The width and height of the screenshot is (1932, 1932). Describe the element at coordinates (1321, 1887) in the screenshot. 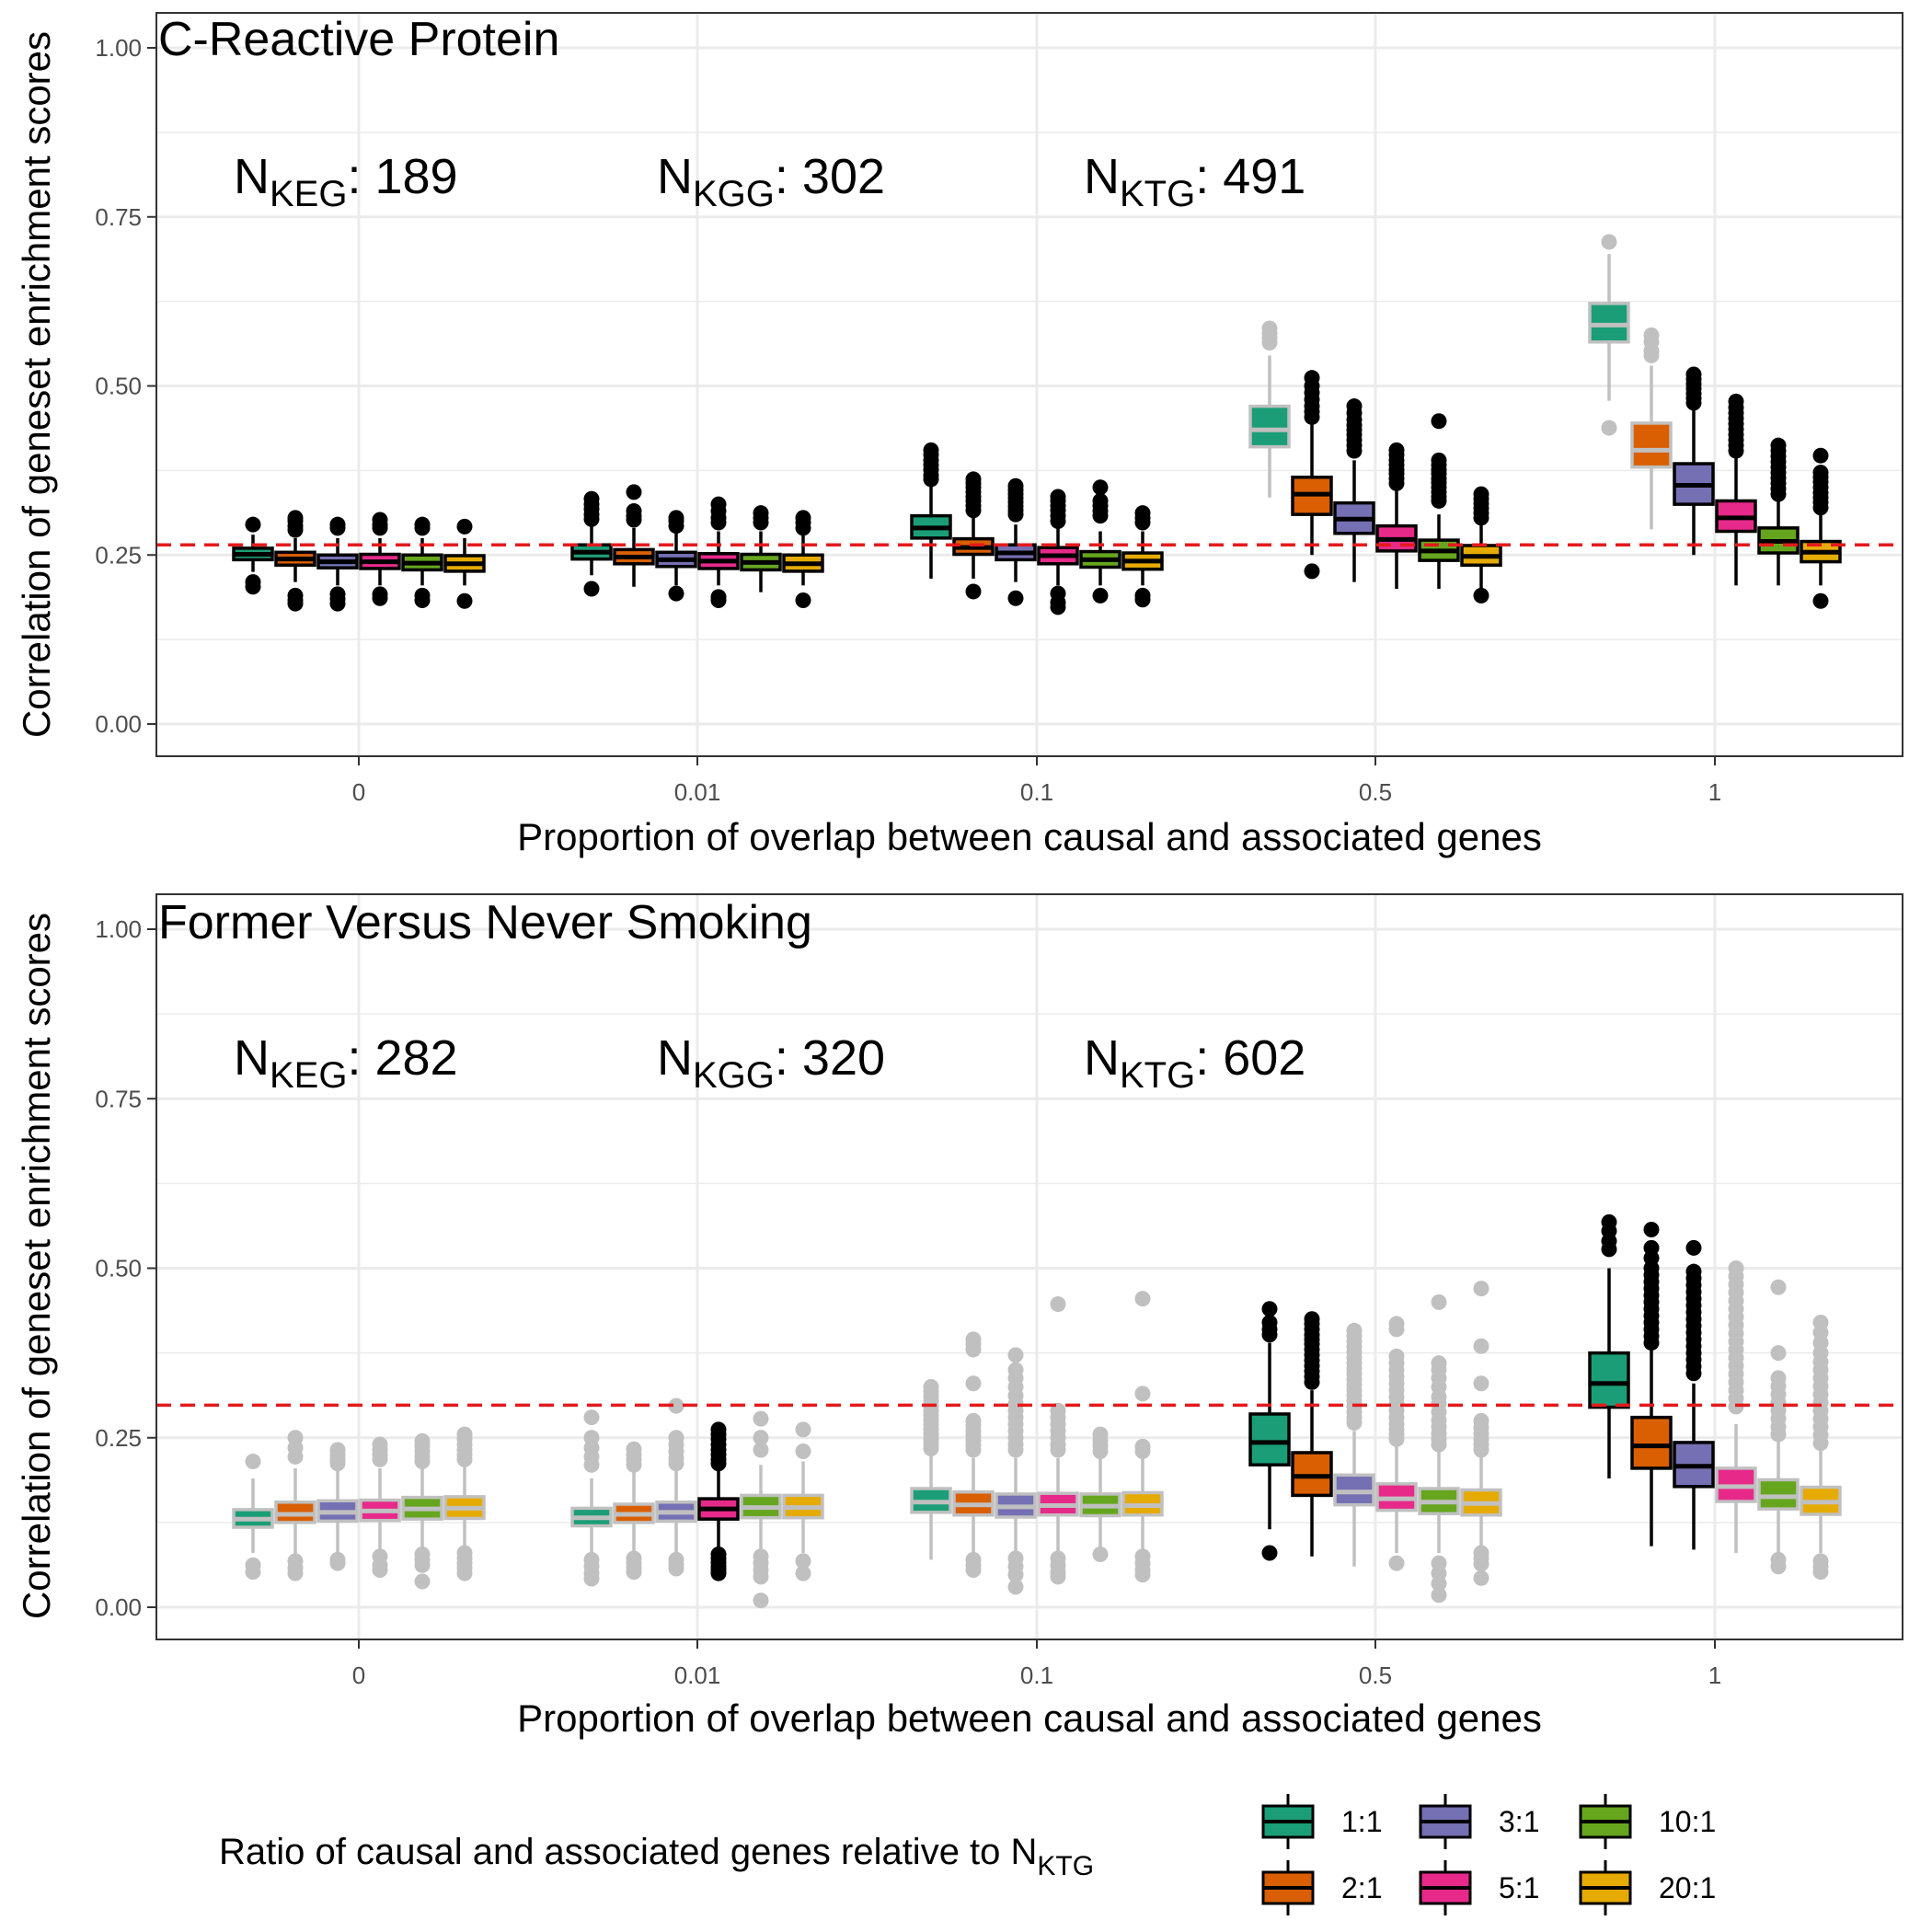

I see `legend-key-2:1: 2:1` at that location.